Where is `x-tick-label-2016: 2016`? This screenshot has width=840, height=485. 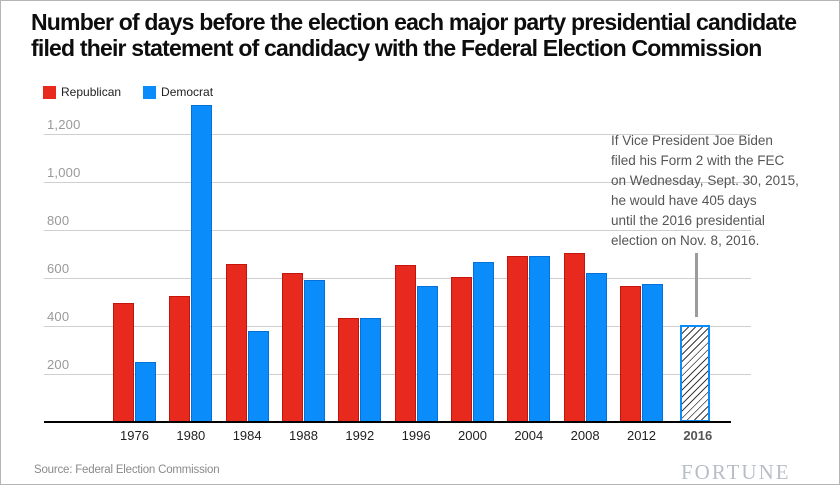
x-tick-label-2016: 2016 is located at coordinates (698, 435).